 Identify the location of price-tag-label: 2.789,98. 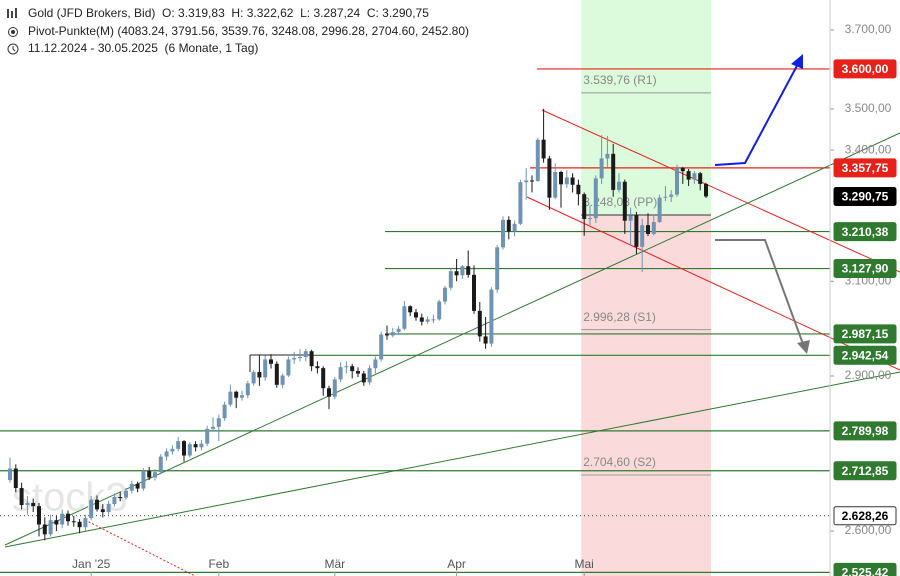
(865, 431).